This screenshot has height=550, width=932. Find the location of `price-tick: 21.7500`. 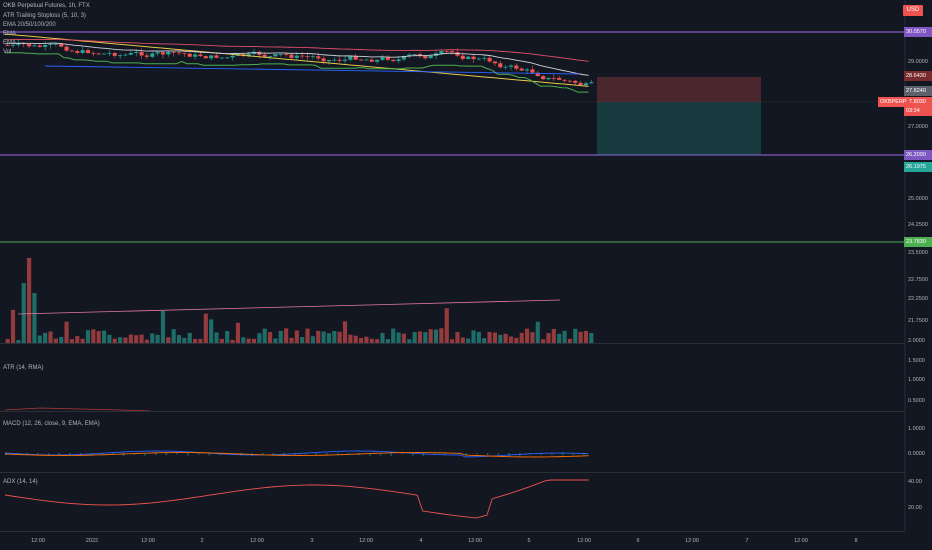

price-tick: 21.7500 is located at coordinates (918, 321).